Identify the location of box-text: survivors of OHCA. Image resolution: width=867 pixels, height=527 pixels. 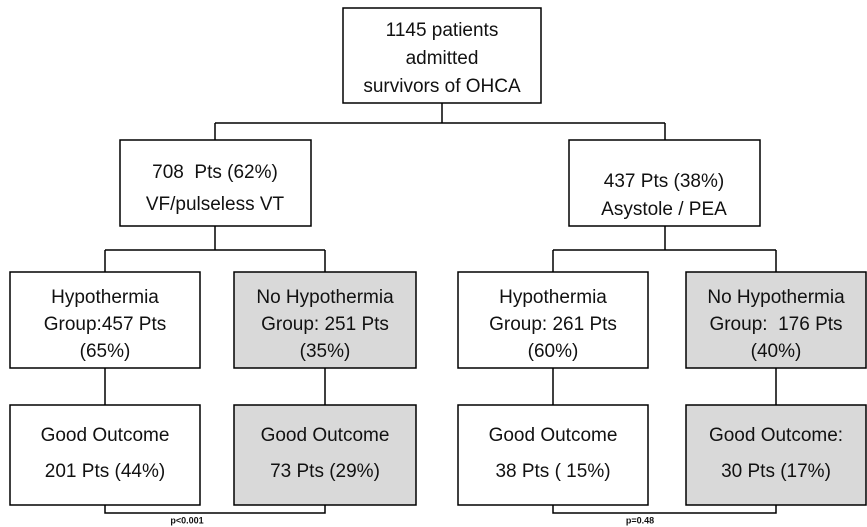
(442, 86).